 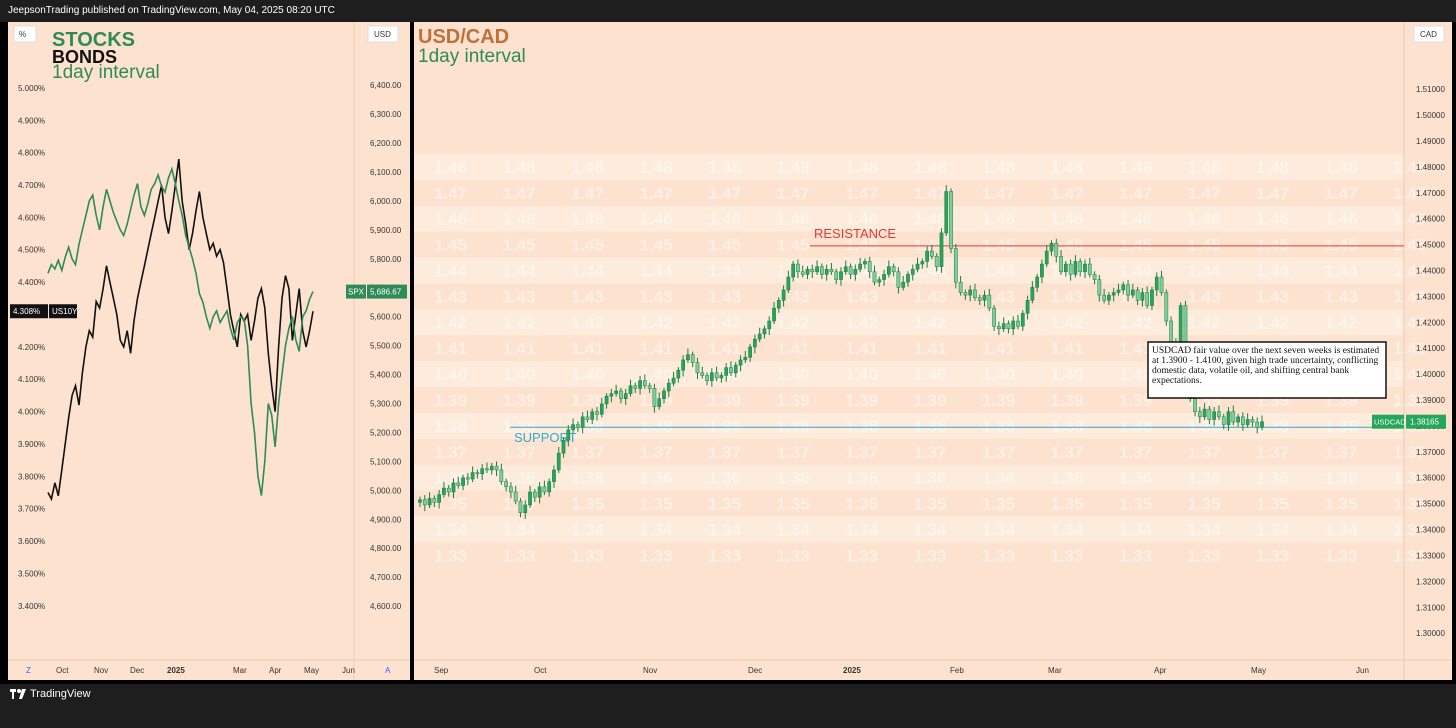 What do you see at coordinates (755, 670) in the screenshot?
I see `x-tick-label: Dec` at bounding box center [755, 670].